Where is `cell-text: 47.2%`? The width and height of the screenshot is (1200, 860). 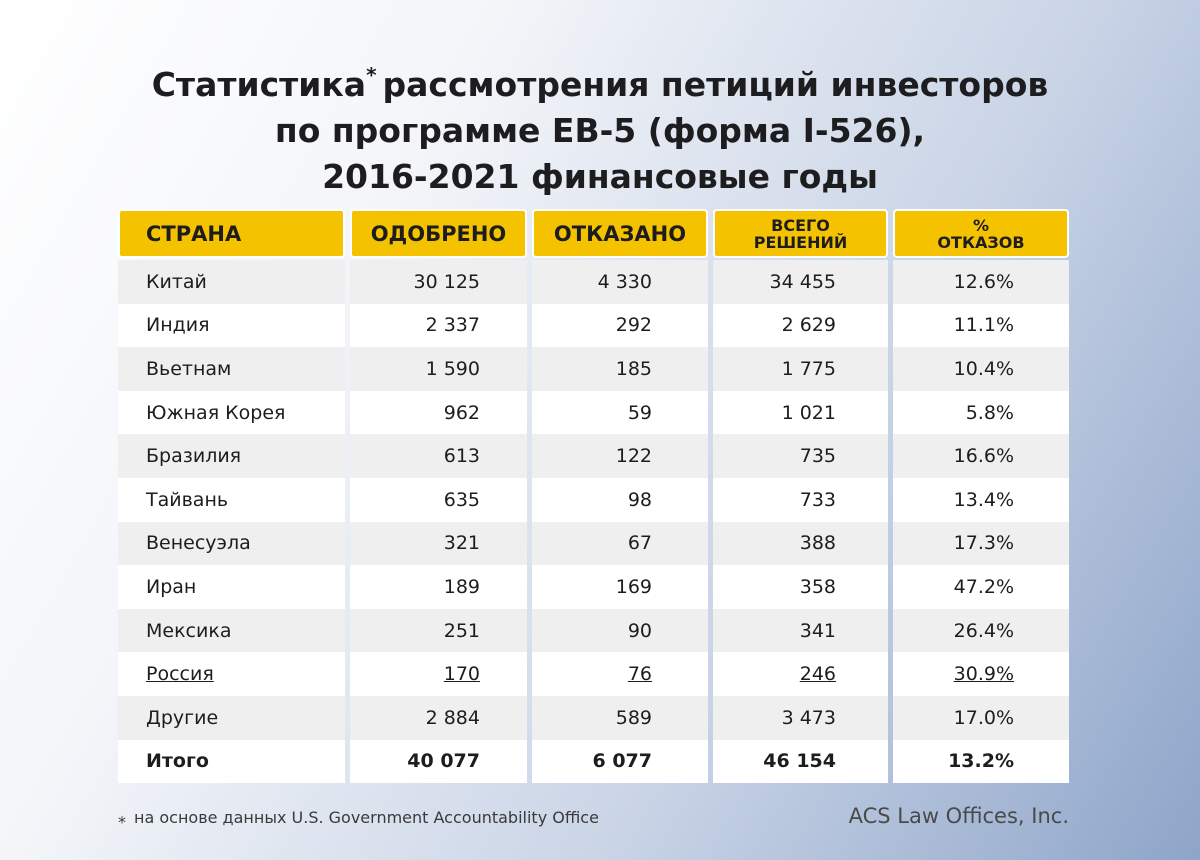
cell-text: 47.2% is located at coordinates (983, 586).